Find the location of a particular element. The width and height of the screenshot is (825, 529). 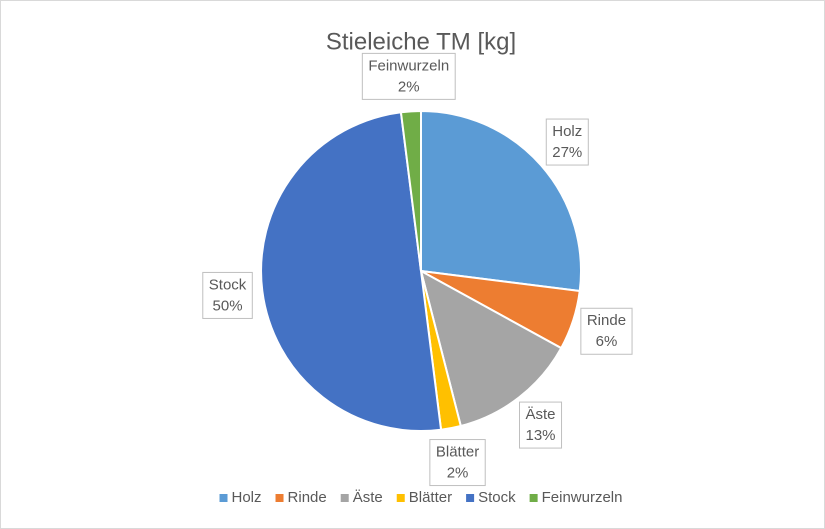

legend-label: Stock is located at coordinates (497, 497).